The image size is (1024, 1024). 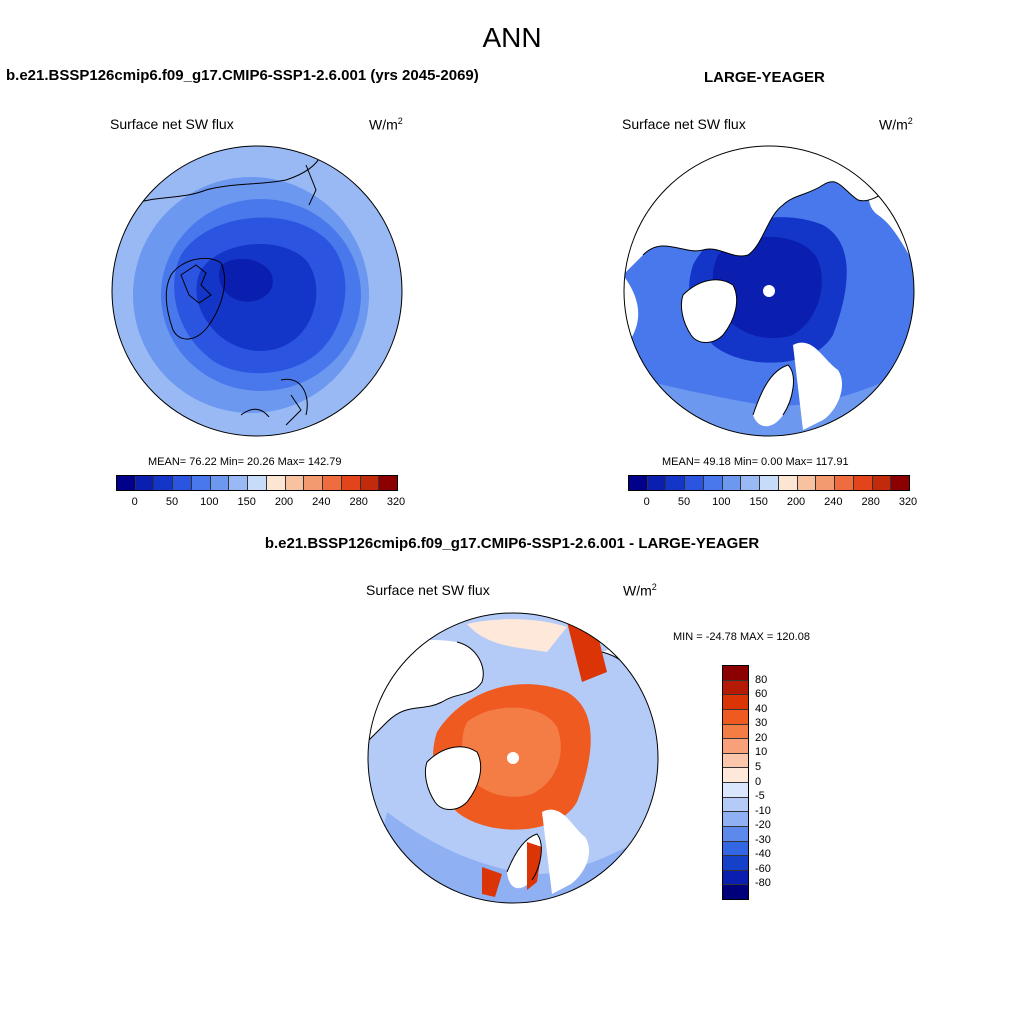 What do you see at coordinates (311, 185) in the screenshot?
I see `coastline-alaska` at bounding box center [311, 185].